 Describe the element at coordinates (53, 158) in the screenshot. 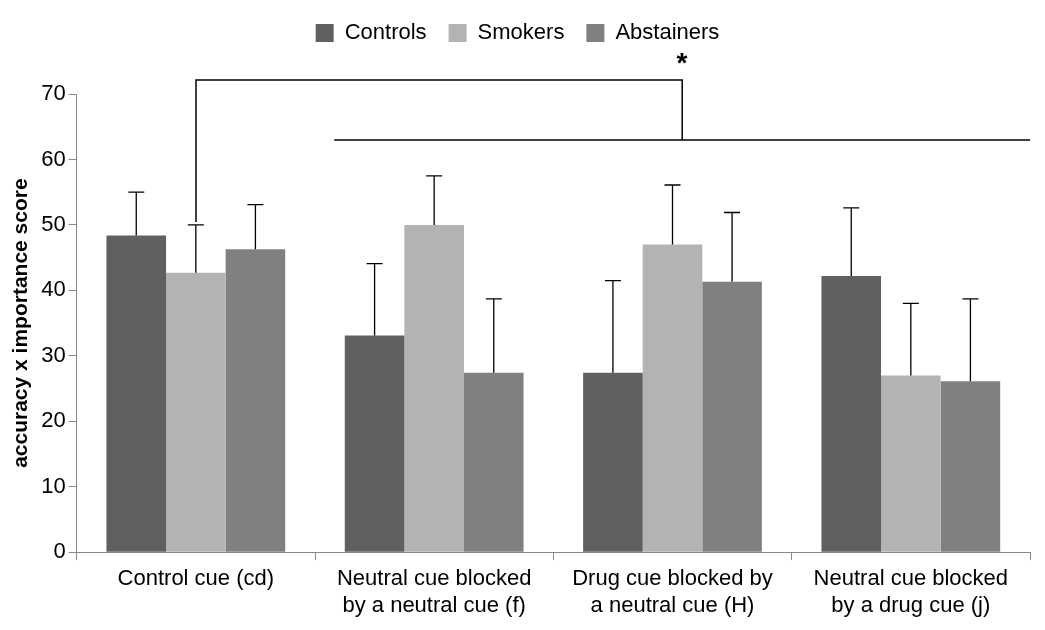

I see `y-tick-label: 60` at that location.